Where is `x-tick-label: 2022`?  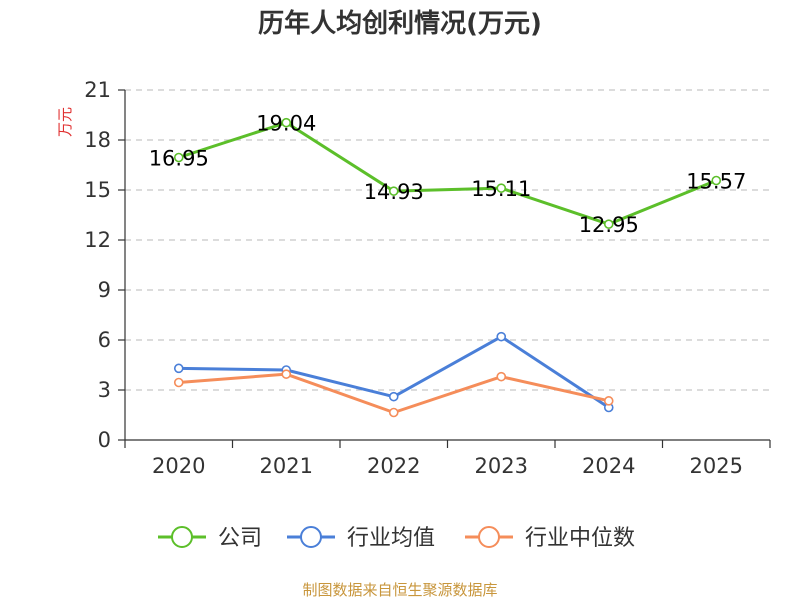
x-tick-label: 2022 is located at coordinates (393, 466).